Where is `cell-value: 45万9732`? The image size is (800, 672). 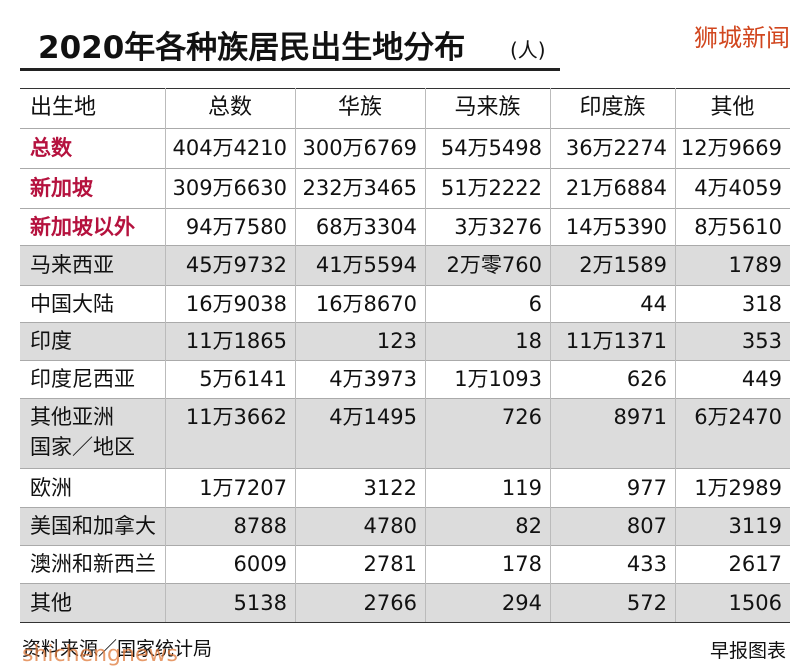 cell-value: 45万9732 is located at coordinates (236, 265).